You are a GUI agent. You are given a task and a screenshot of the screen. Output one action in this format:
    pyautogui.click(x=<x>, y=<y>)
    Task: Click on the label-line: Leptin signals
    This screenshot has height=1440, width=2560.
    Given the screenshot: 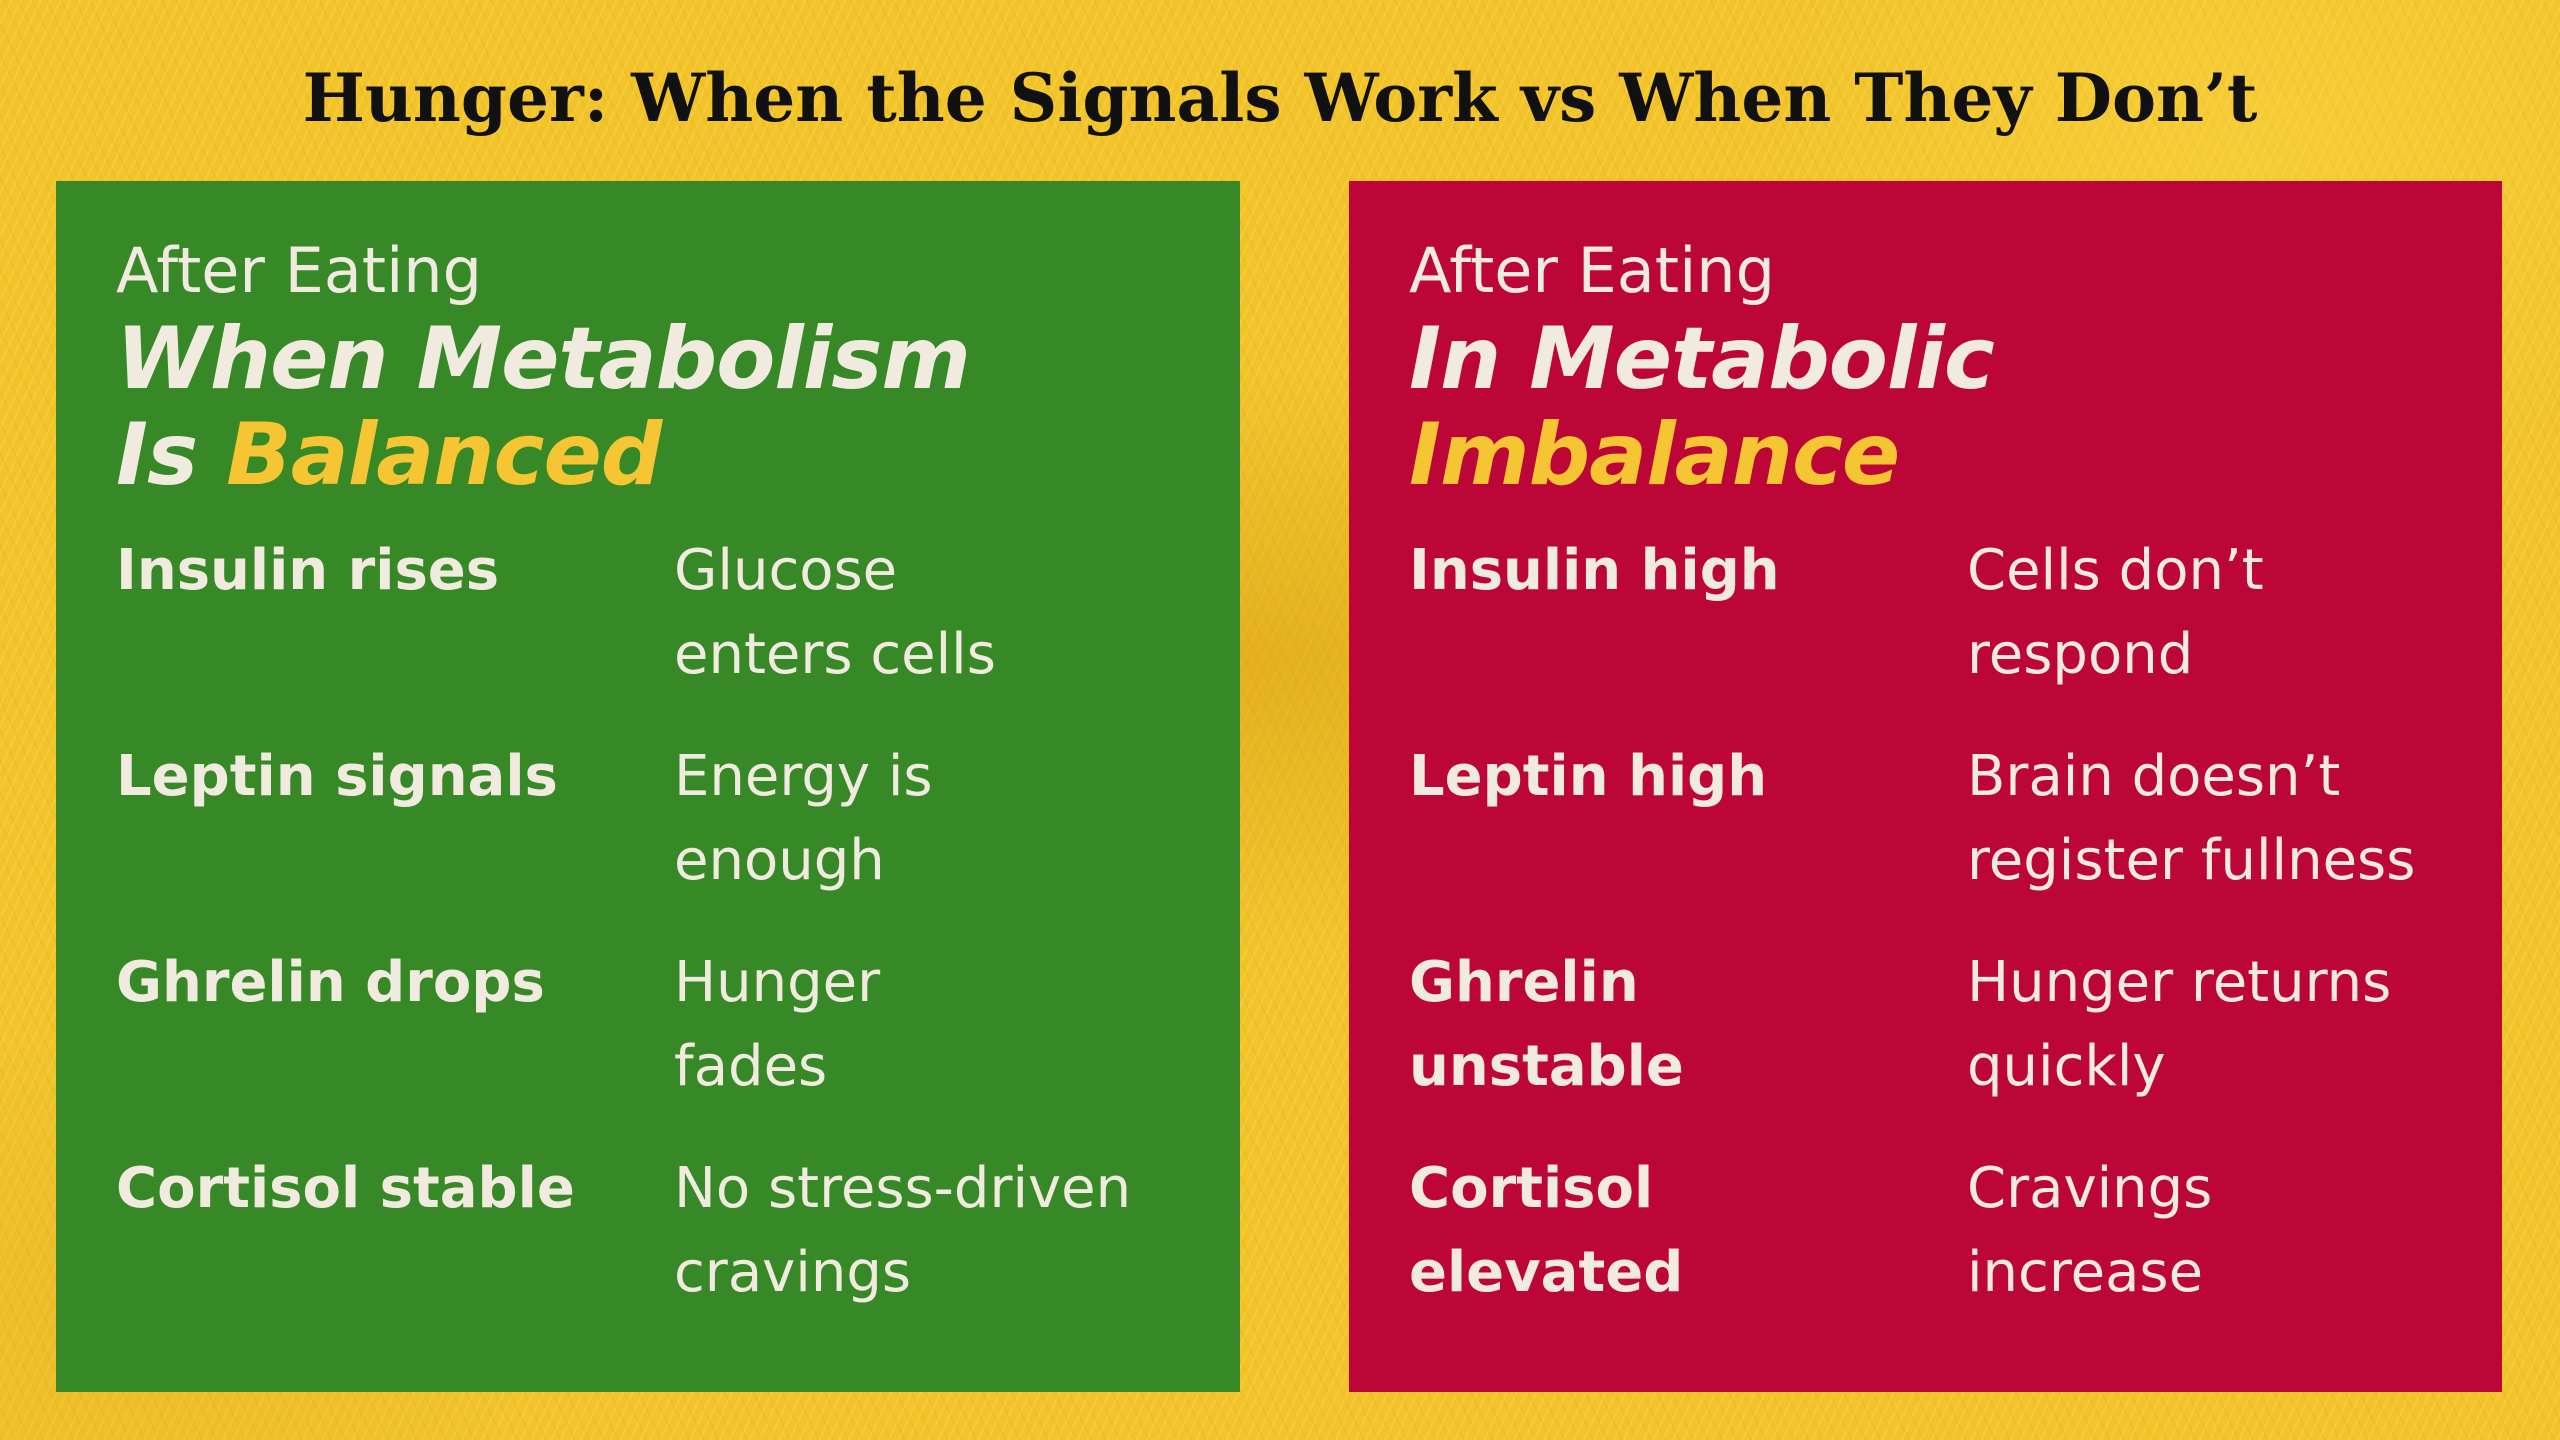 What is the action you would take?
    pyautogui.click(x=337, y=776)
    